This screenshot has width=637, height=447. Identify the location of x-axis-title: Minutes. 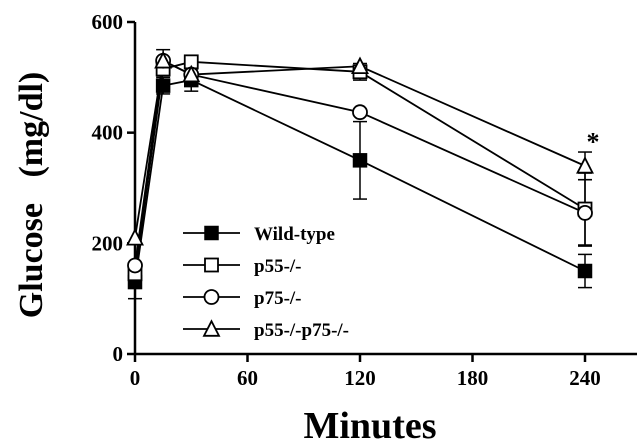
(370, 426).